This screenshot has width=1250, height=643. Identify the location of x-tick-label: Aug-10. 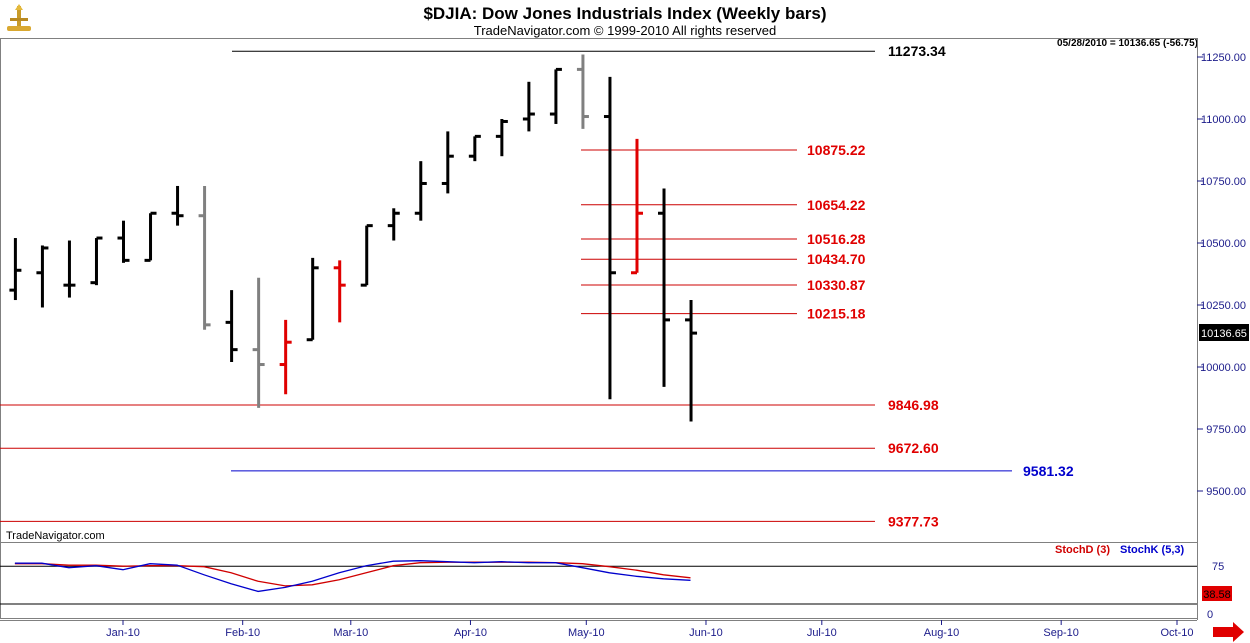
(941, 633).